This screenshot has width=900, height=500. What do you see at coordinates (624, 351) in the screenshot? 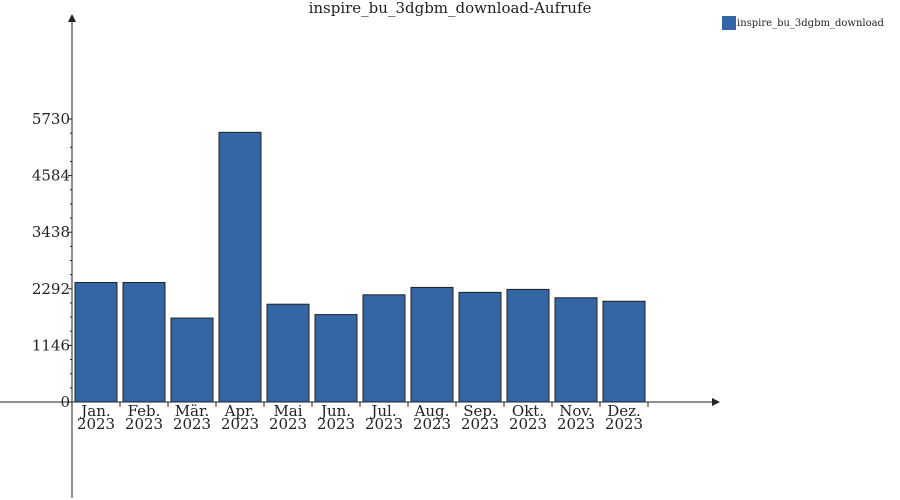
I see `bar-dez` at bounding box center [624, 351].